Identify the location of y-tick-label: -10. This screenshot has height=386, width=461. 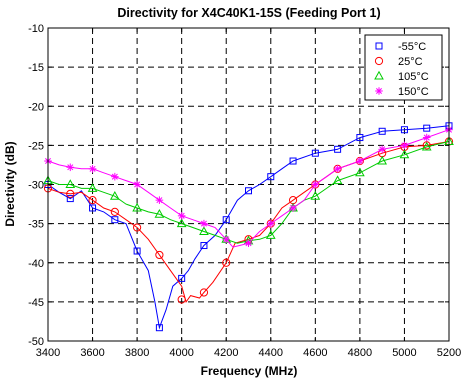
(36, 29).